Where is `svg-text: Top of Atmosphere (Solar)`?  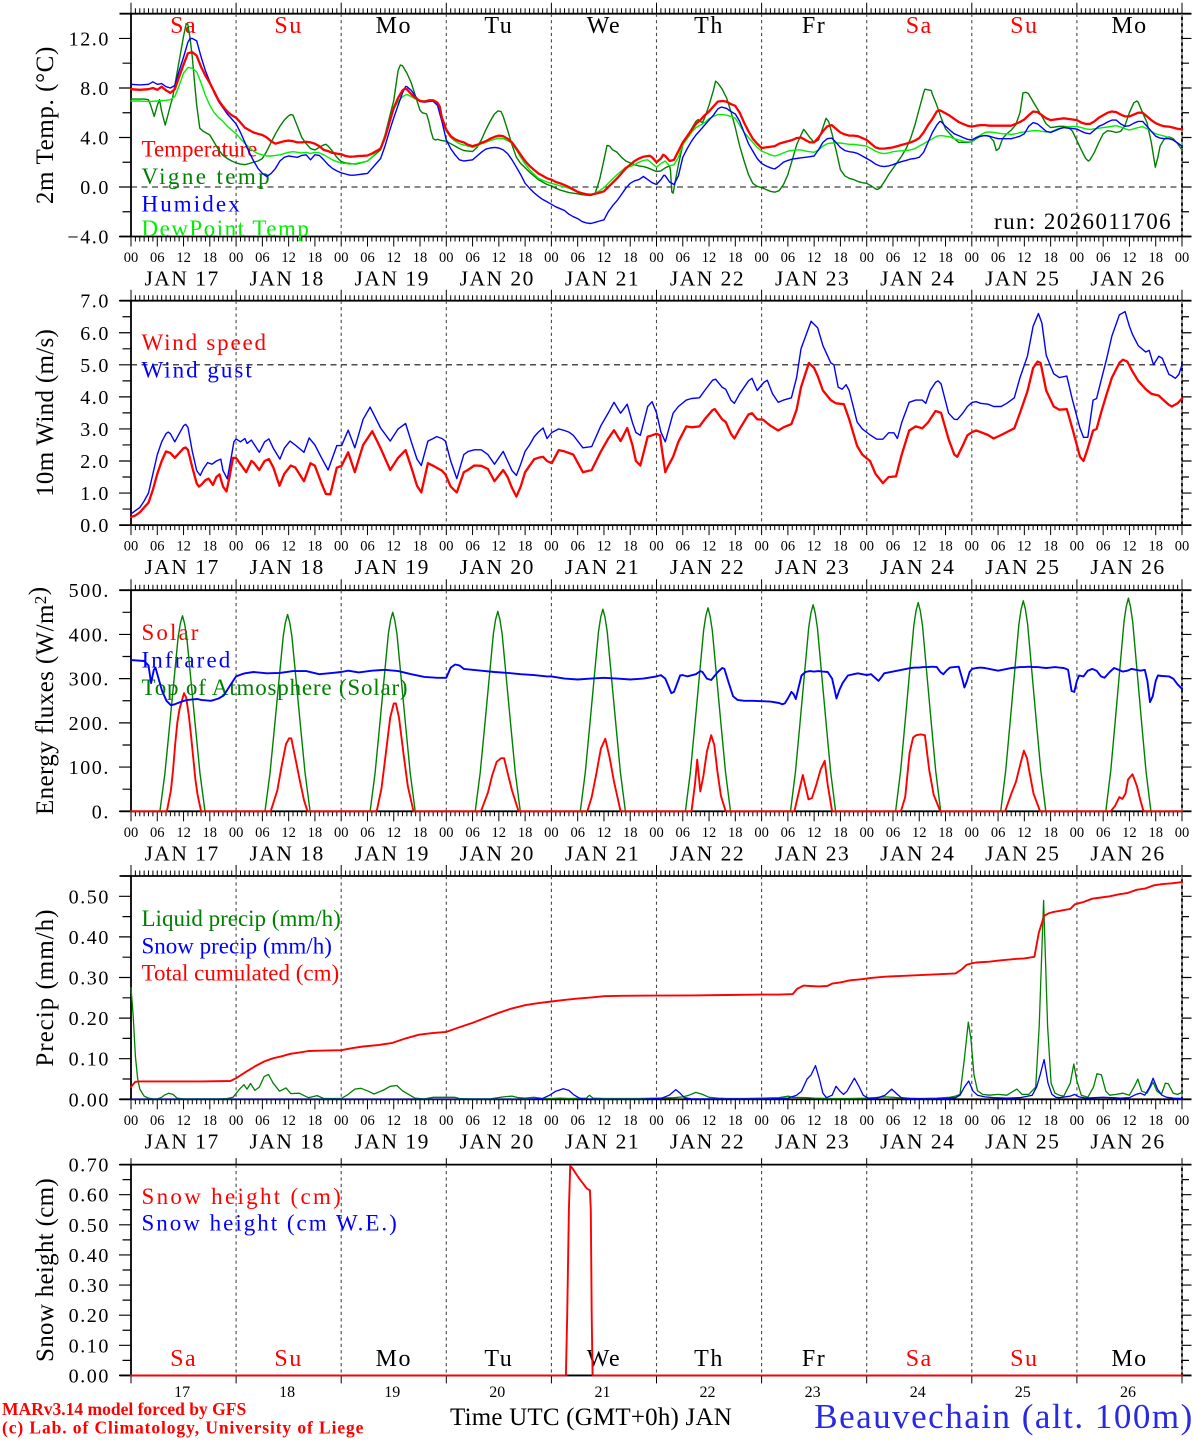 svg-text: Top of Atmosphere (Solar) is located at coordinates (275, 687).